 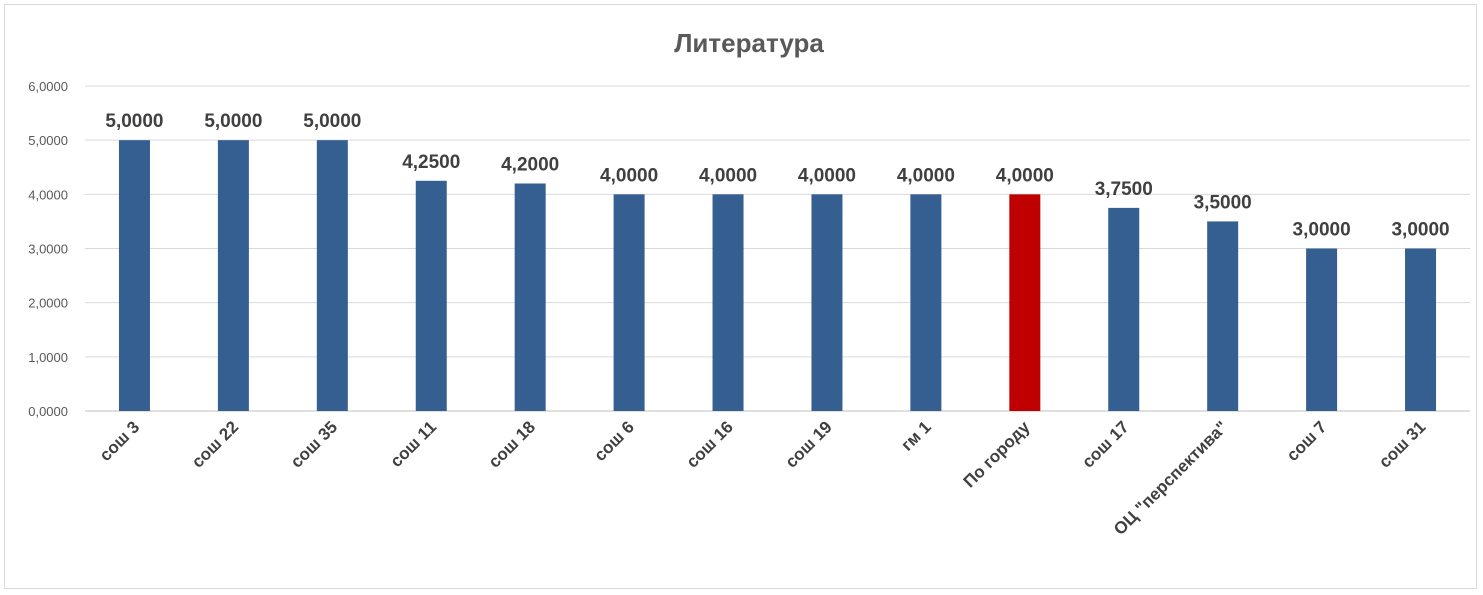 I want to click on y-tick-label: 6,0000, so click(x=48, y=86).